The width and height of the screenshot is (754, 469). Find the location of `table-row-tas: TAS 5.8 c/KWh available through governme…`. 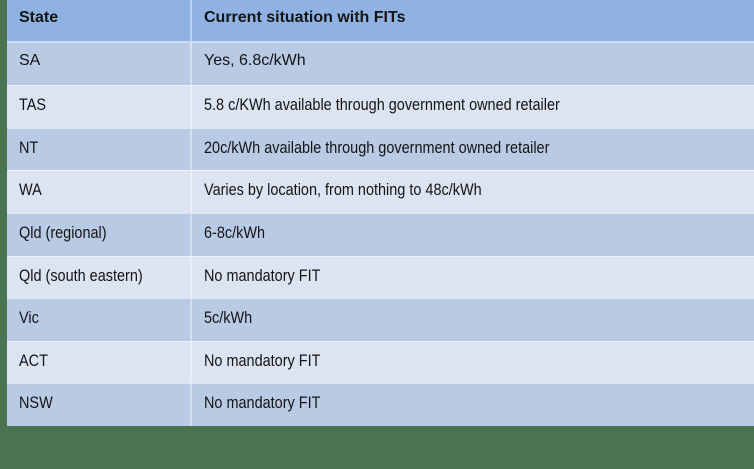

table-row-tas: TAS 5.8 c/KWh available through governme… is located at coordinates (380, 106).